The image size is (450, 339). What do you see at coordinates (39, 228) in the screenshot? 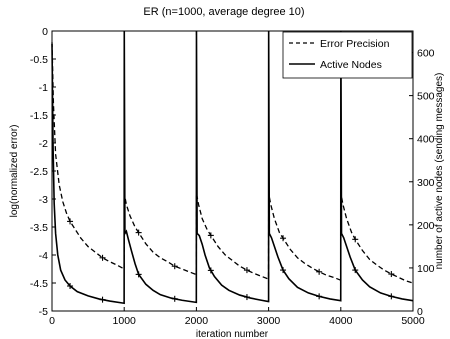
I see `y-left-tick-label: -3.5` at bounding box center [39, 228].